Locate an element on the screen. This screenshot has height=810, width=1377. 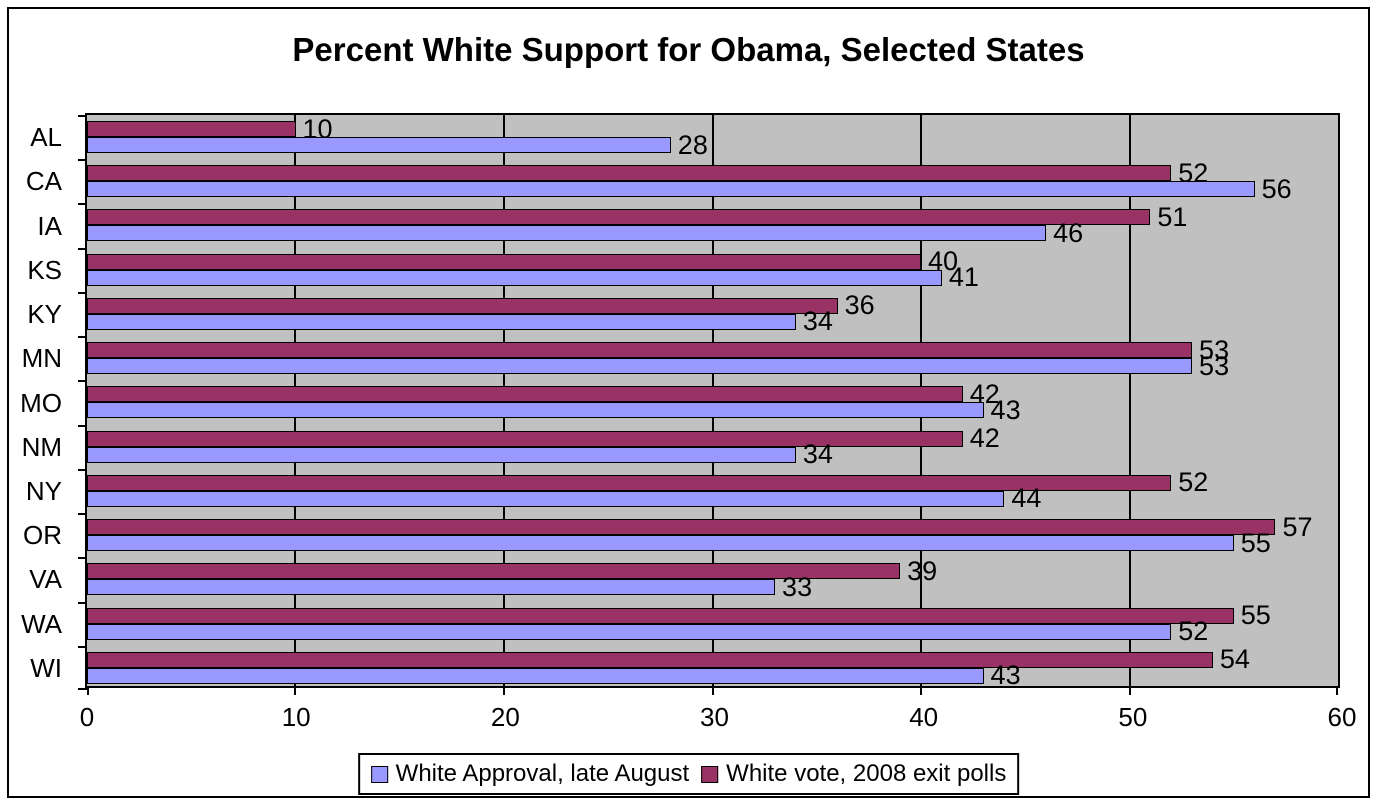
bar-row-ca: 52 56 is located at coordinates (712, 181).